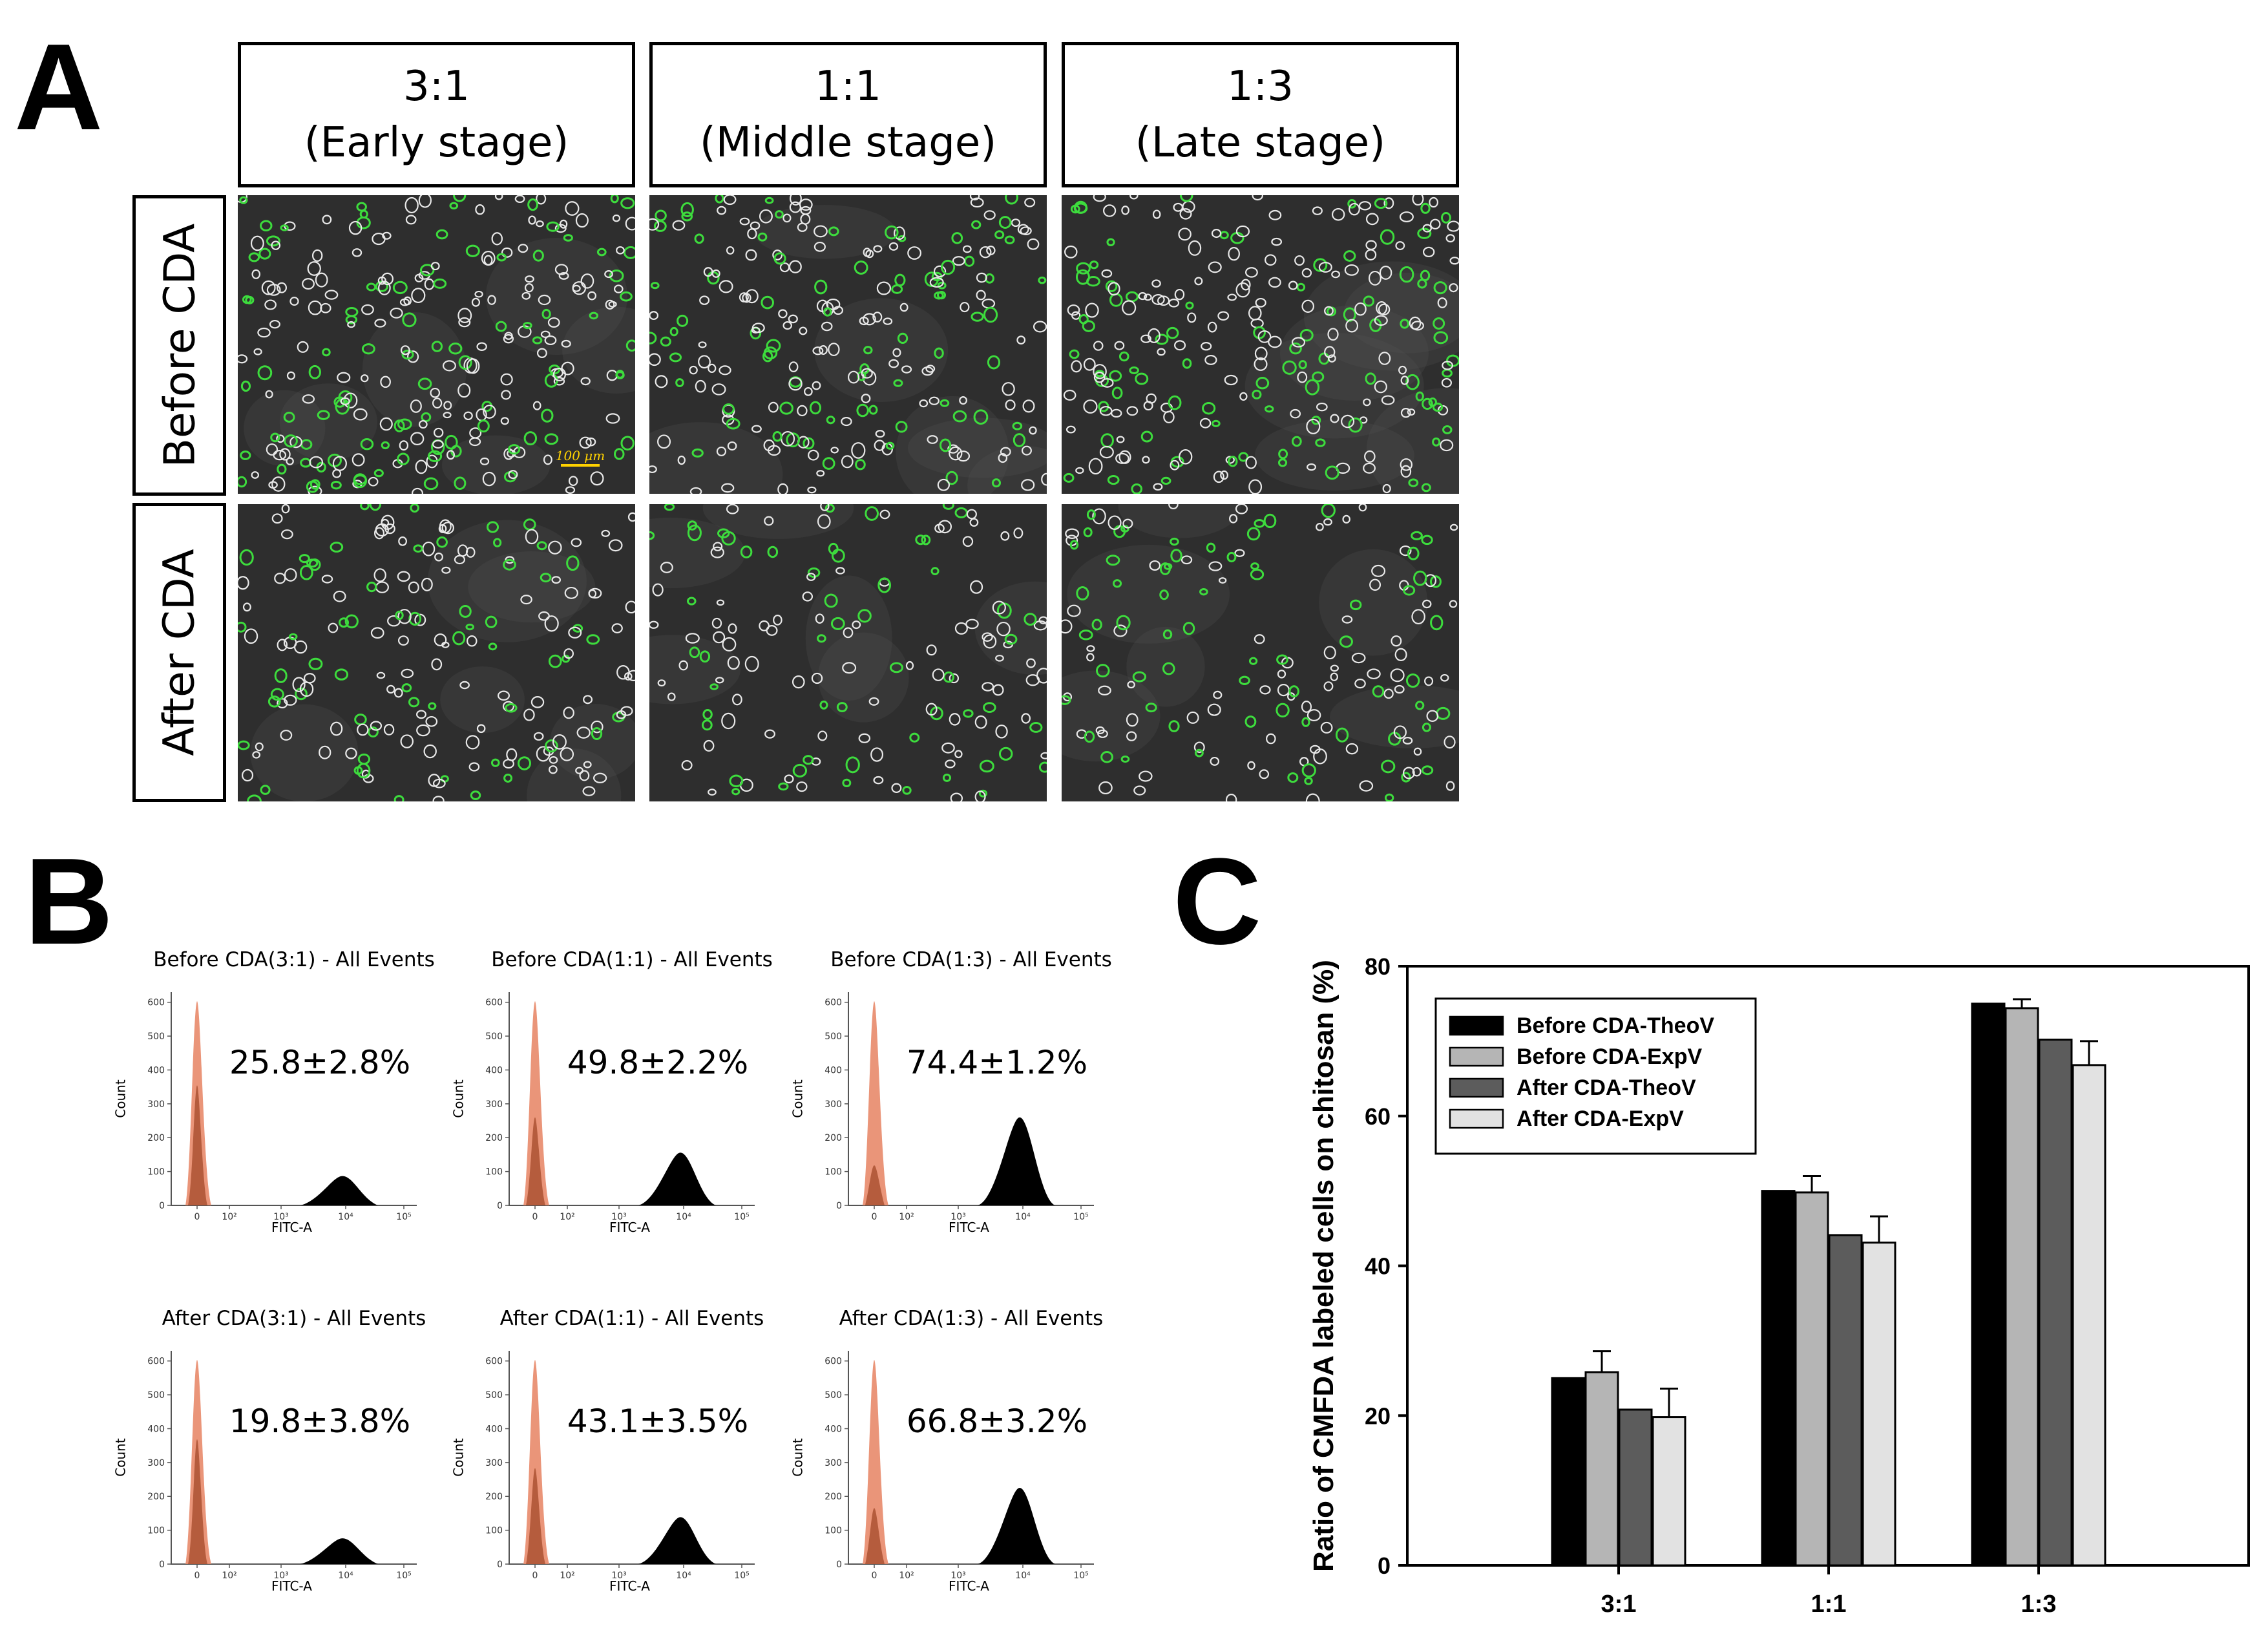 This screenshot has height=1641, width=2268. I want to click on column-header-1-1: 1:1 (Middle stage), so click(848, 114).